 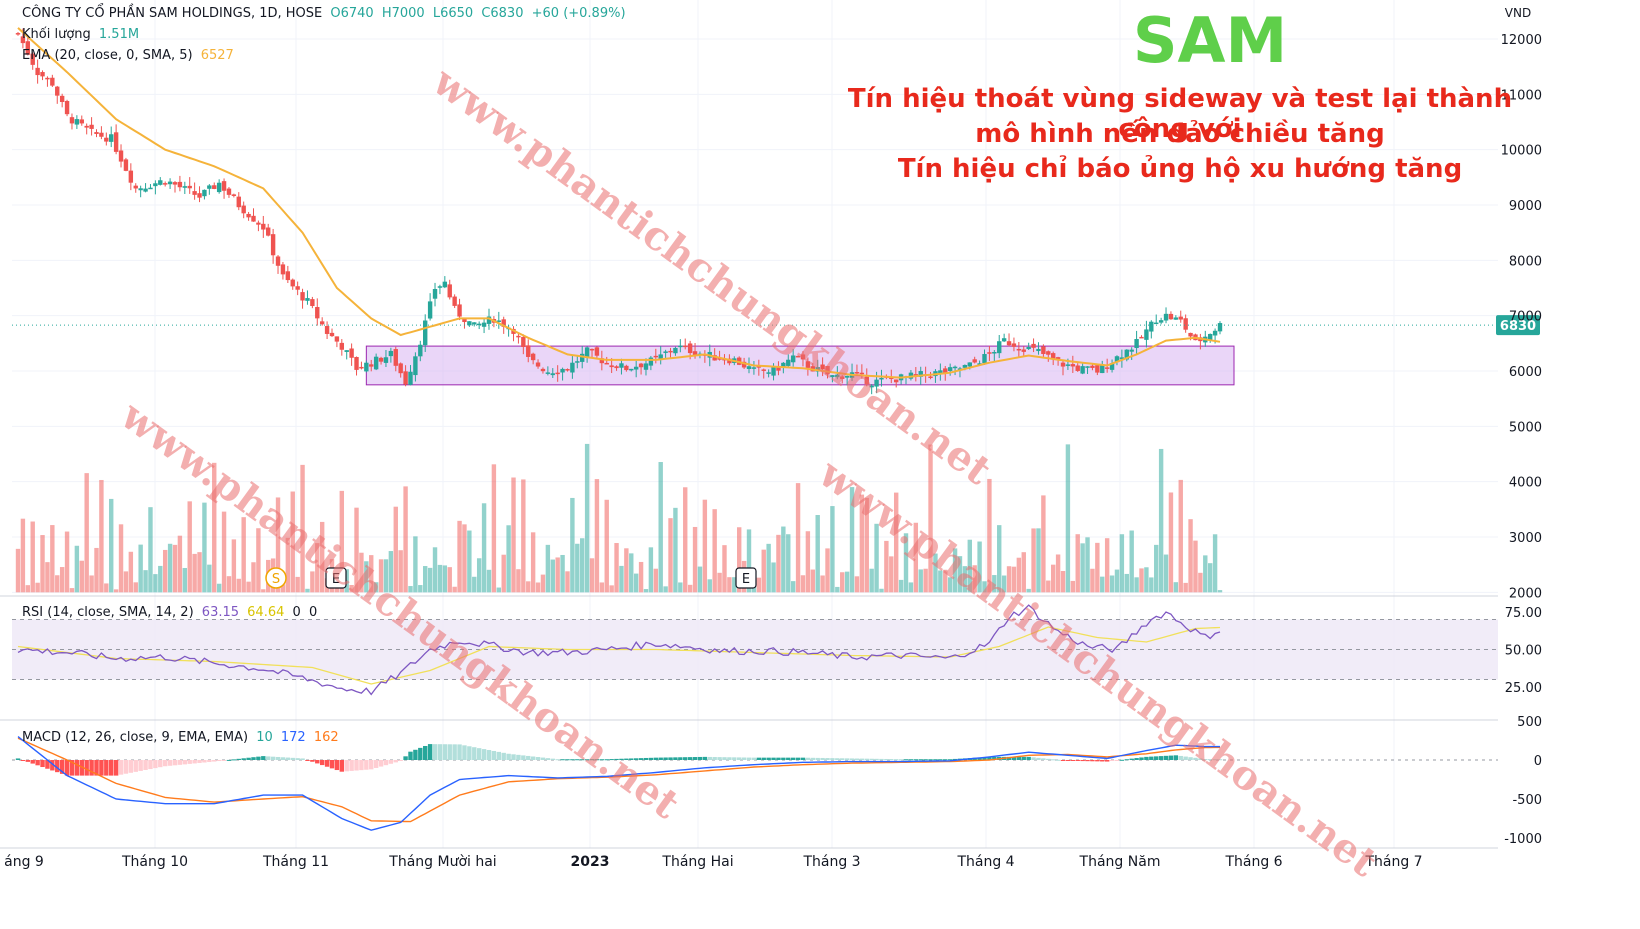 I want to click on earnings-badge-icon, so click(x=746, y=578).